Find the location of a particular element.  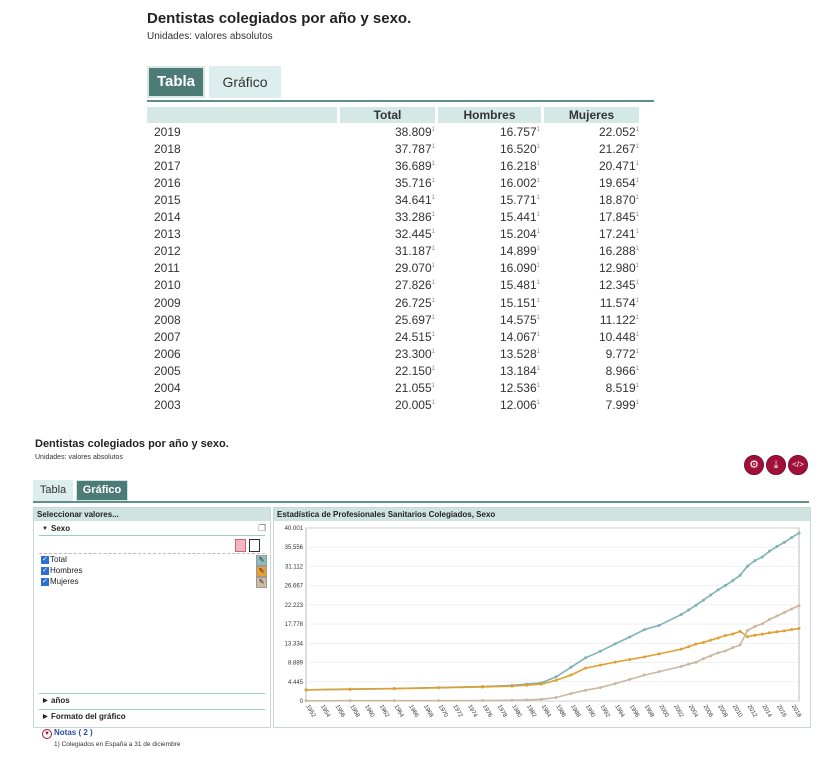

settings-icon: ⚙ is located at coordinates (754, 465).